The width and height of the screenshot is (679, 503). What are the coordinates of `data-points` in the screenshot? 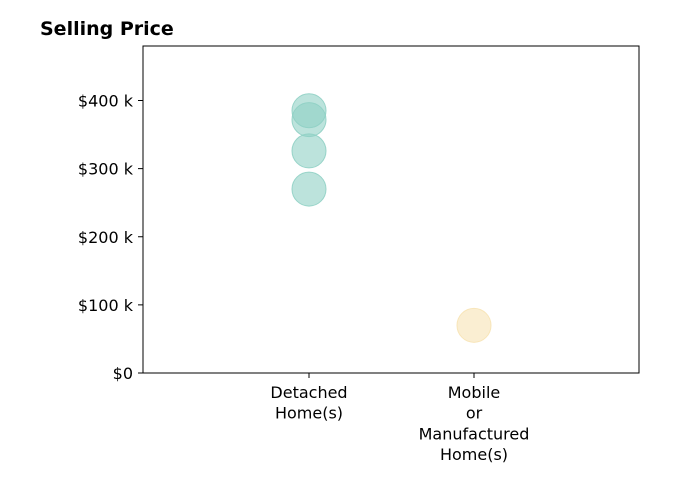 It's located at (391, 218).